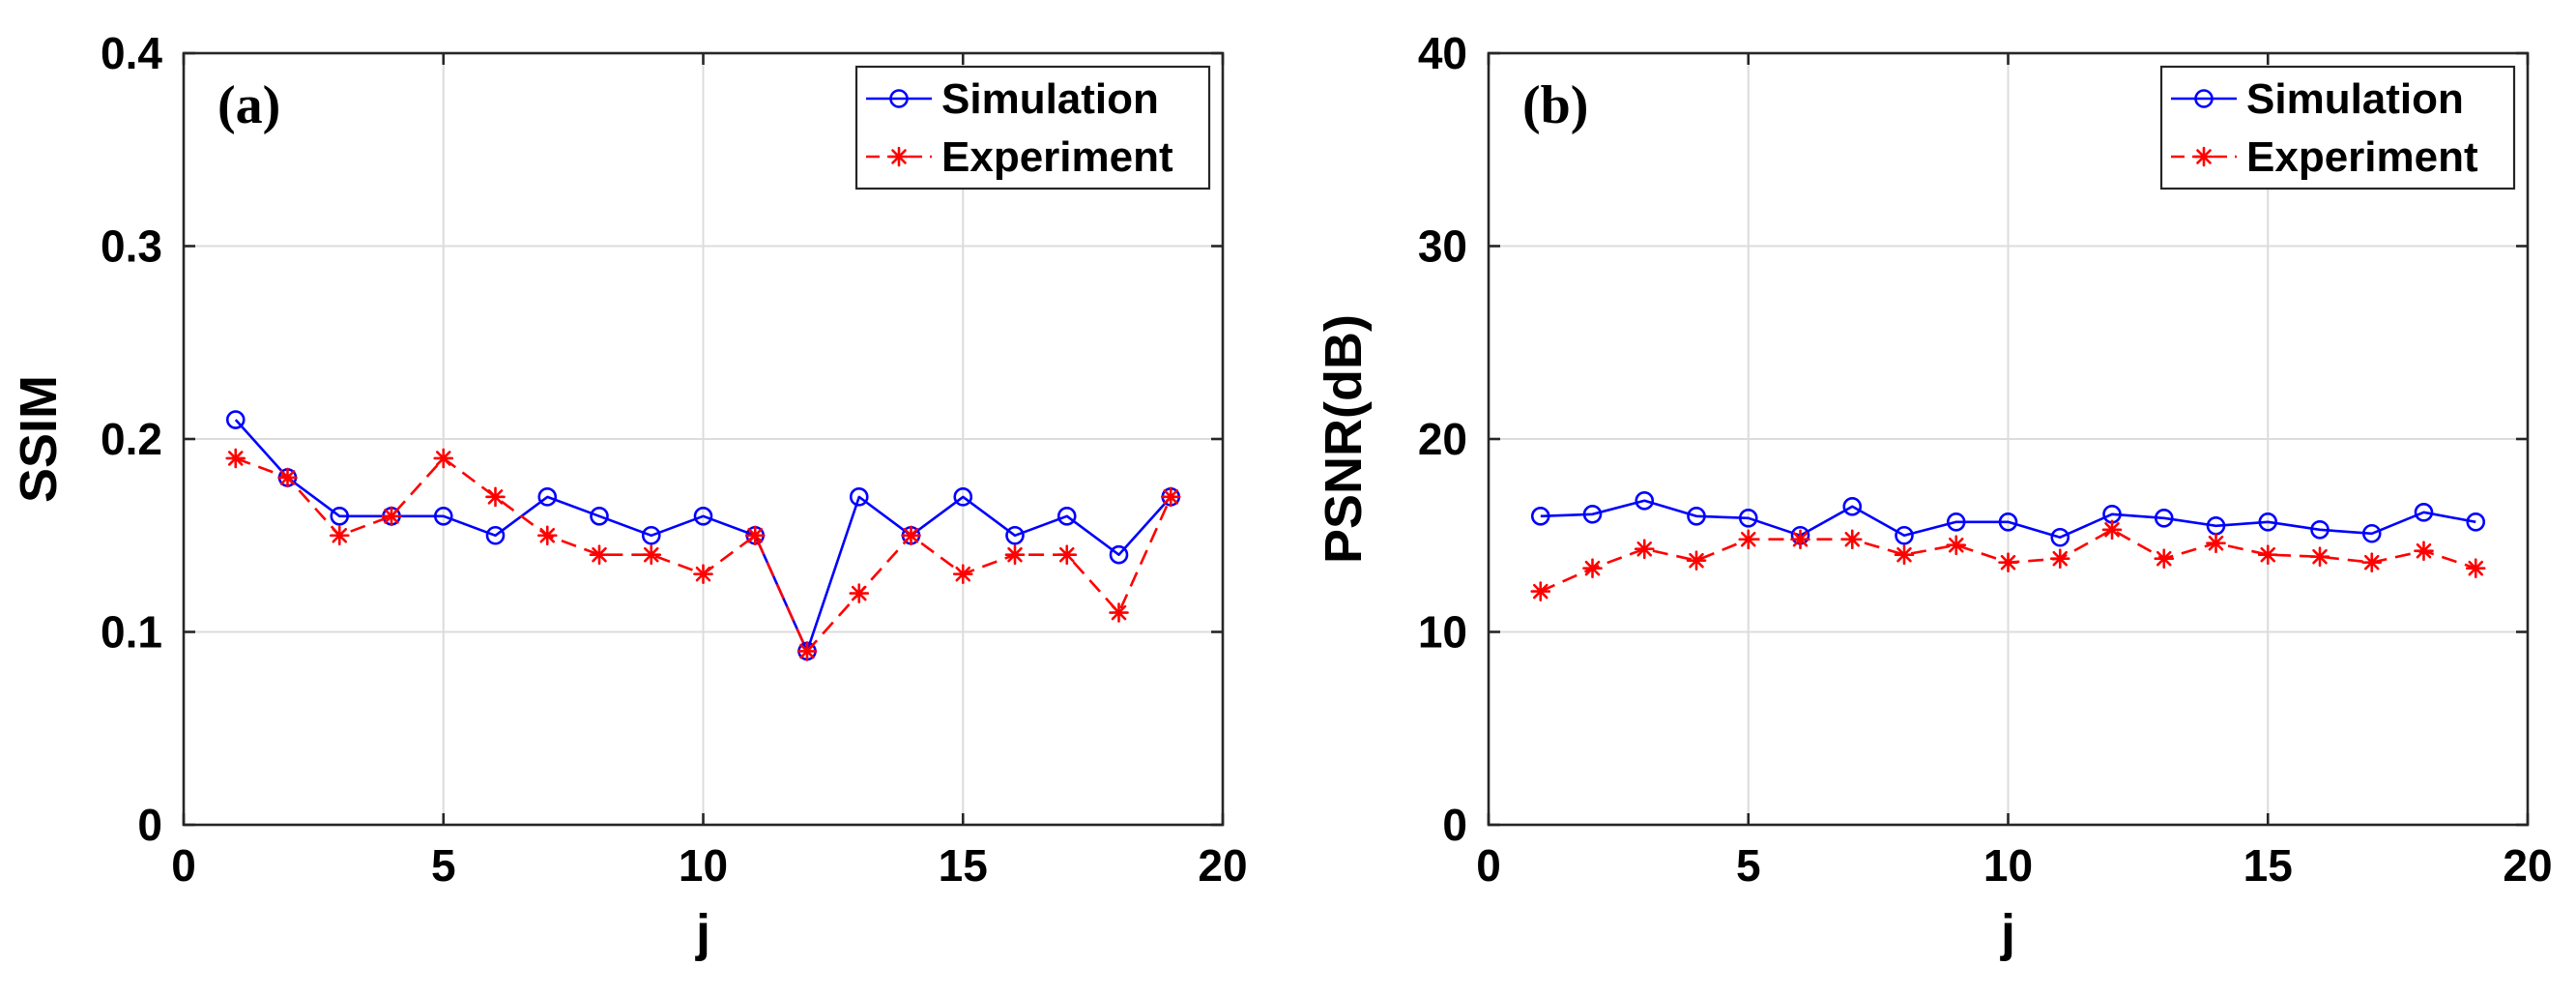 The height and width of the screenshot is (995, 2576). What do you see at coordinates (39, 439) in the screenshot?
I see `y-axis-label: SSIM` at bounding box center [39, 439].